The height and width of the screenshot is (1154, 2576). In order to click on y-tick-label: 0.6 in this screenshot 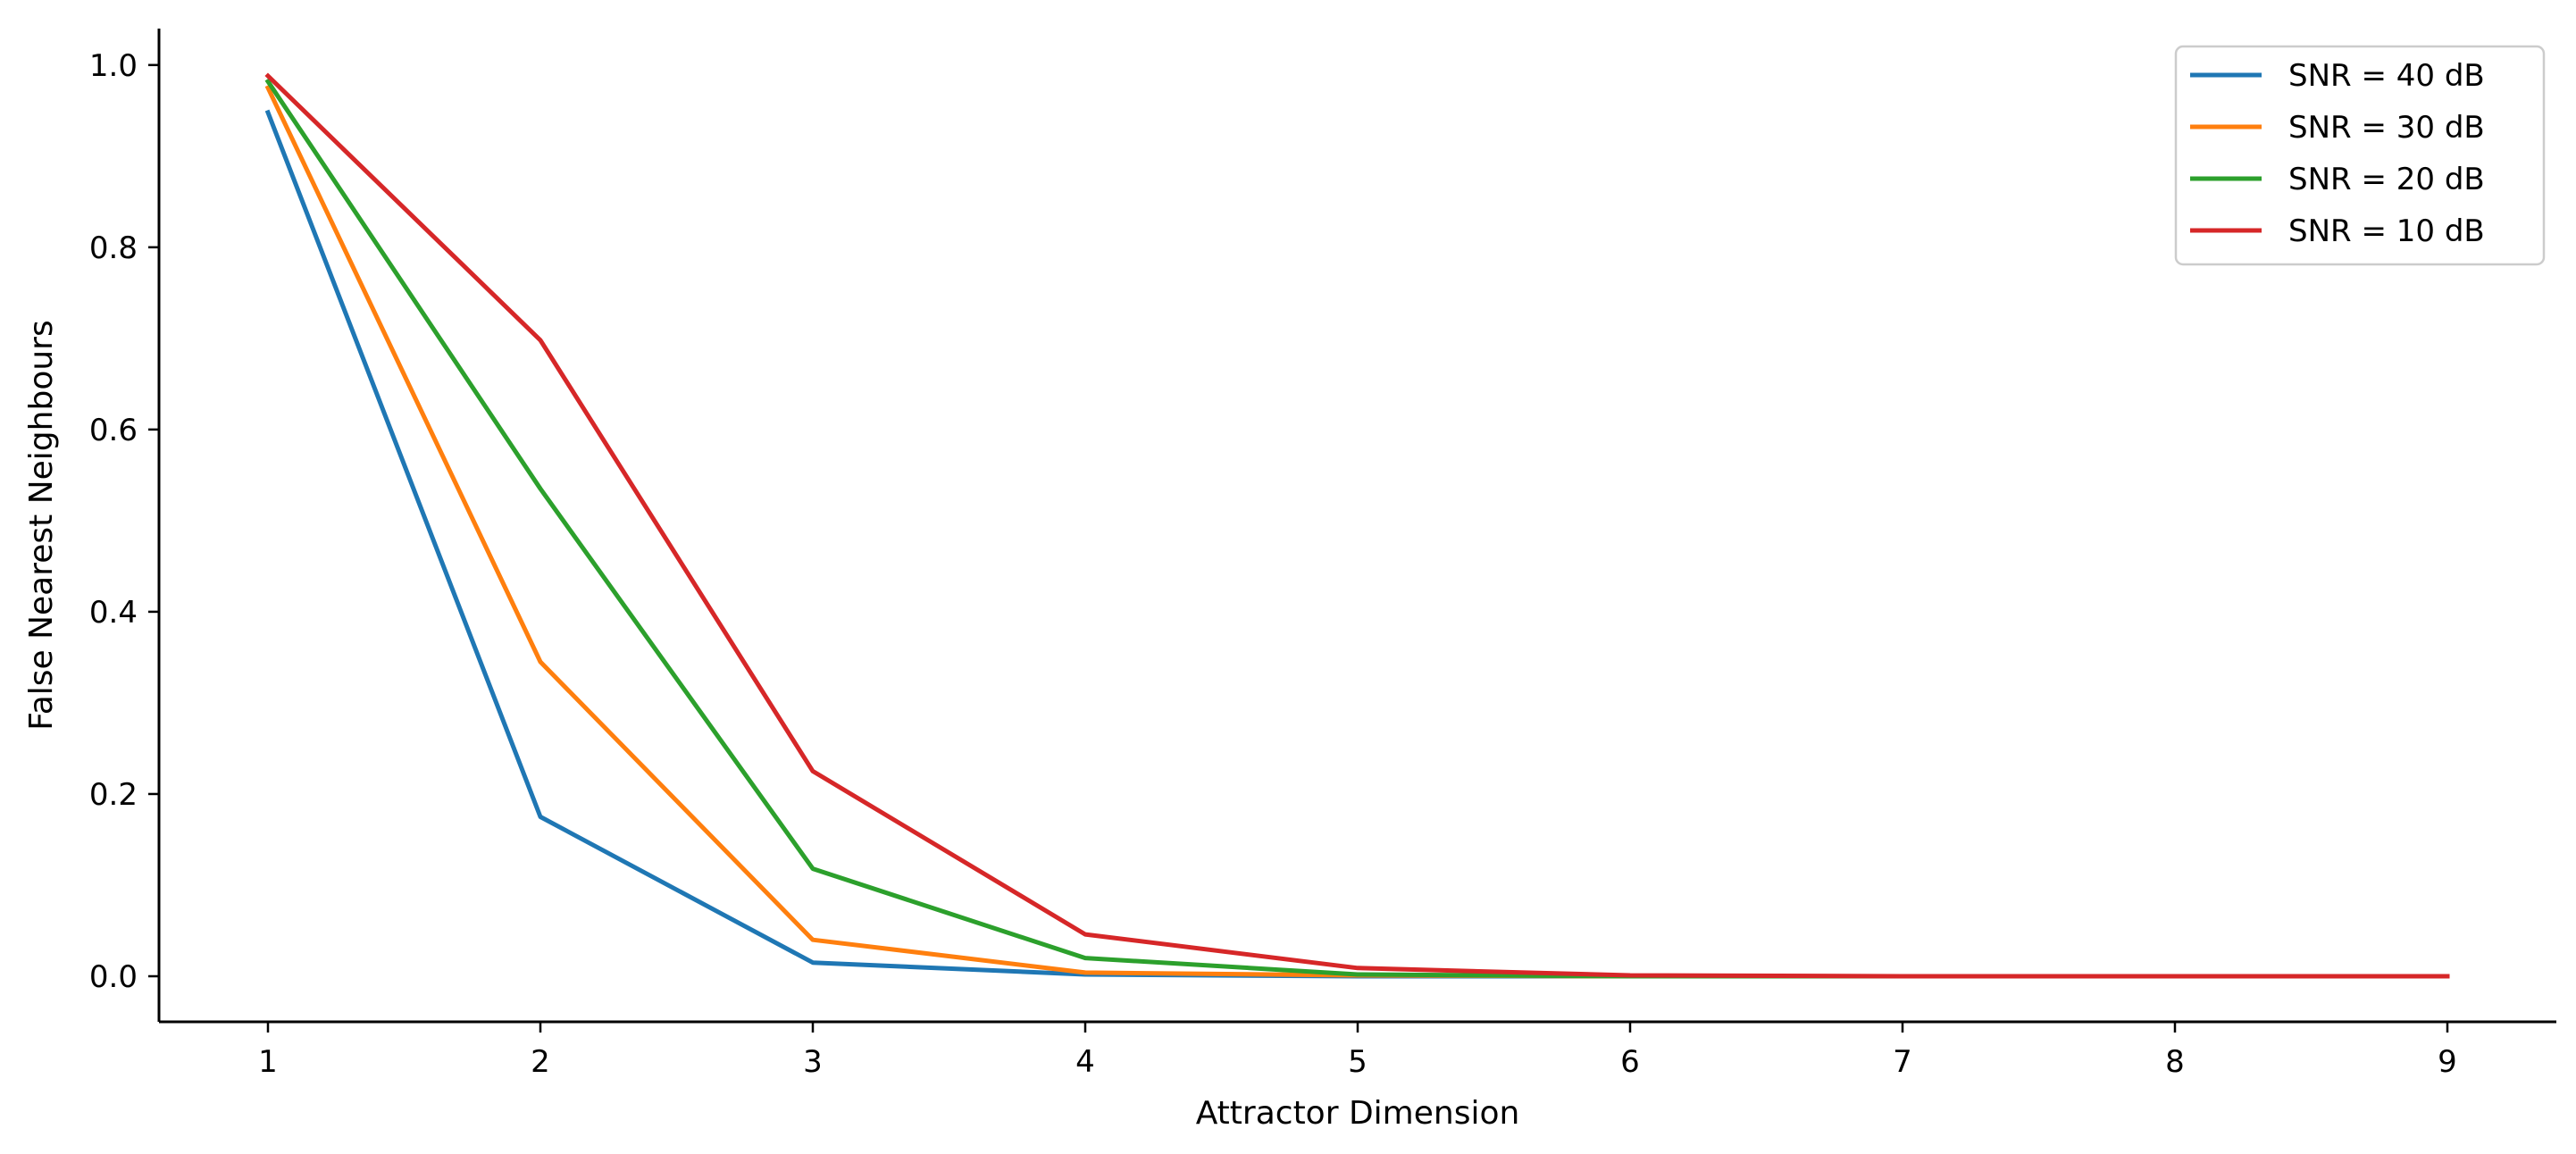, I will do `click(114, 431)`.